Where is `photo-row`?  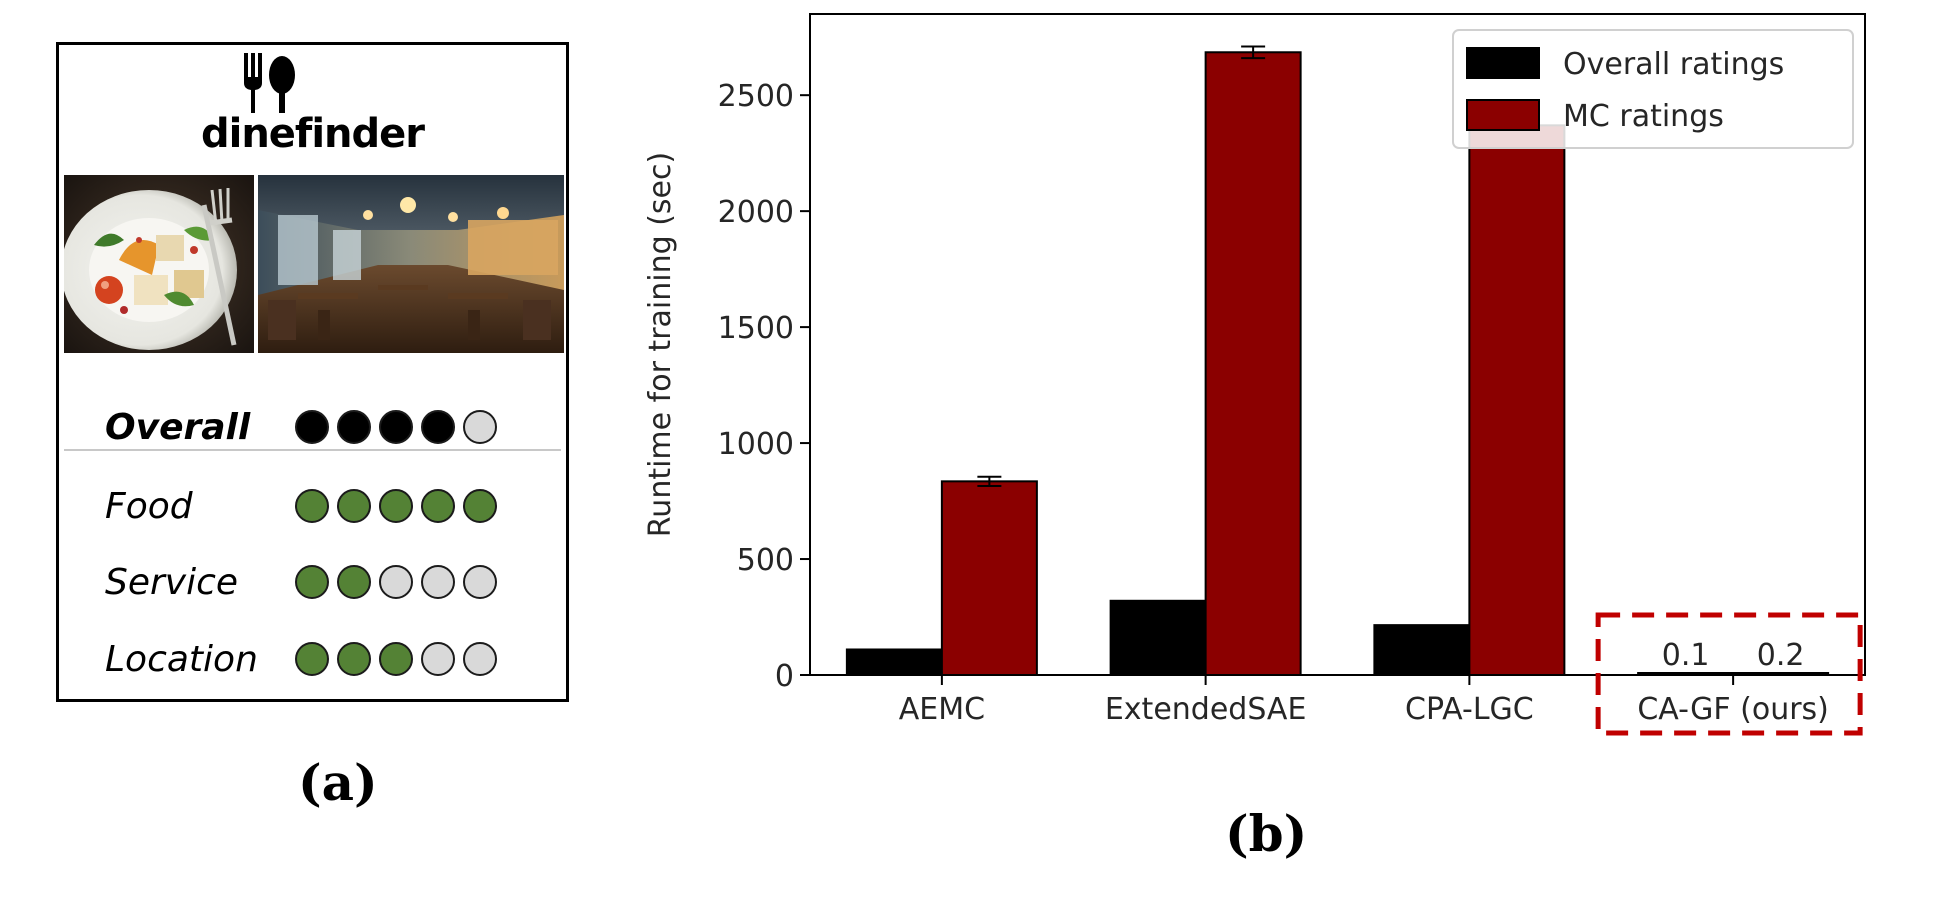
photo-row is located at coordinates (314, 264).